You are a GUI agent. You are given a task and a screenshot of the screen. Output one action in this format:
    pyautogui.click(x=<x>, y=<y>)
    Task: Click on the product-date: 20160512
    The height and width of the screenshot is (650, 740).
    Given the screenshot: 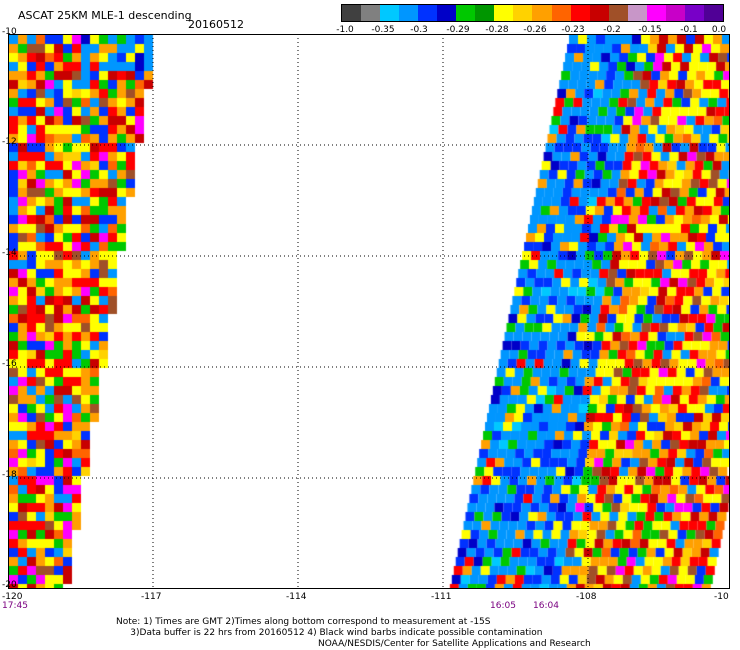 What is the action you would take?
    pyautogui.click(x=216, y=24)
    